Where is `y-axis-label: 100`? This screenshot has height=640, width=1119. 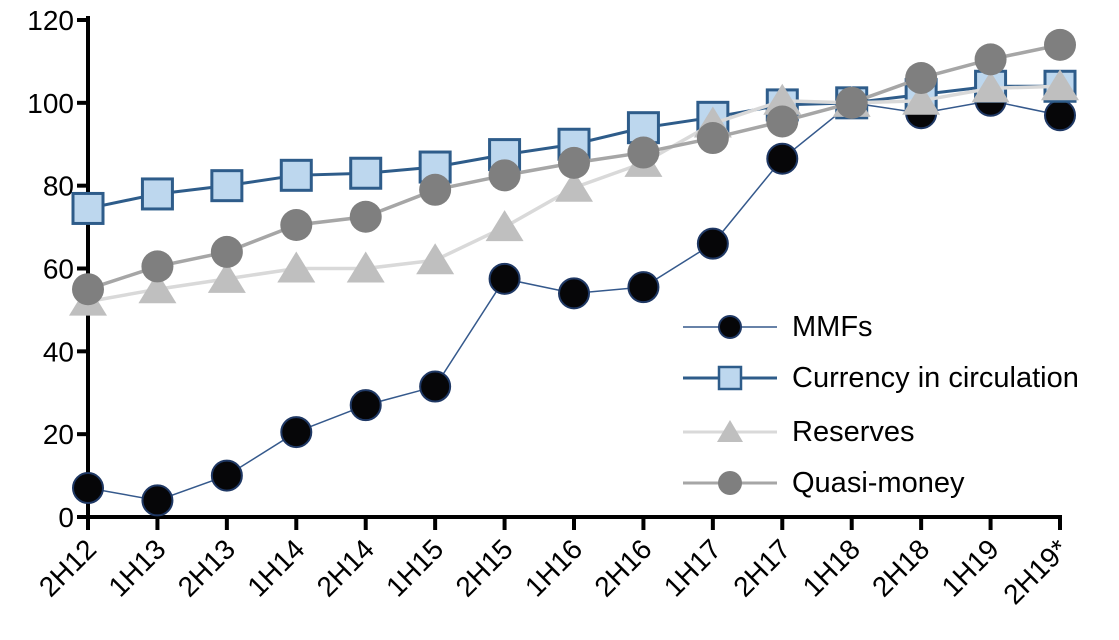
y-axis-label: 100 is located at coordinates (50, 103).